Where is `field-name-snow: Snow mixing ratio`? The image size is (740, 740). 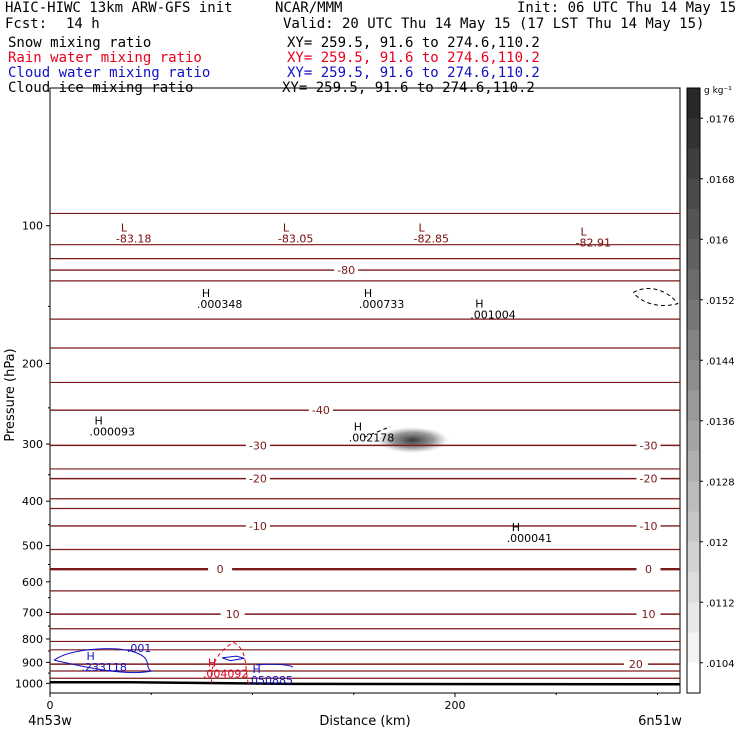
field-name-snow: Snow mixing ratio is located at coordinates (80, 43).